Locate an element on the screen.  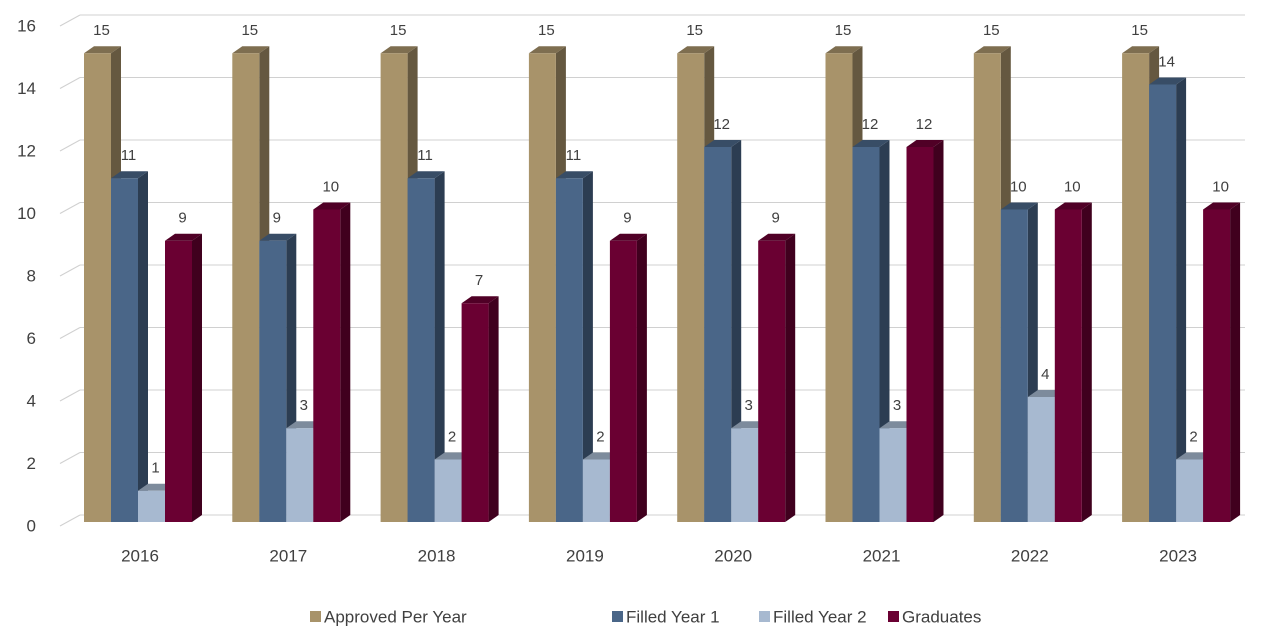
x-tick-label: 2020 is located at coordinates (733, 555).